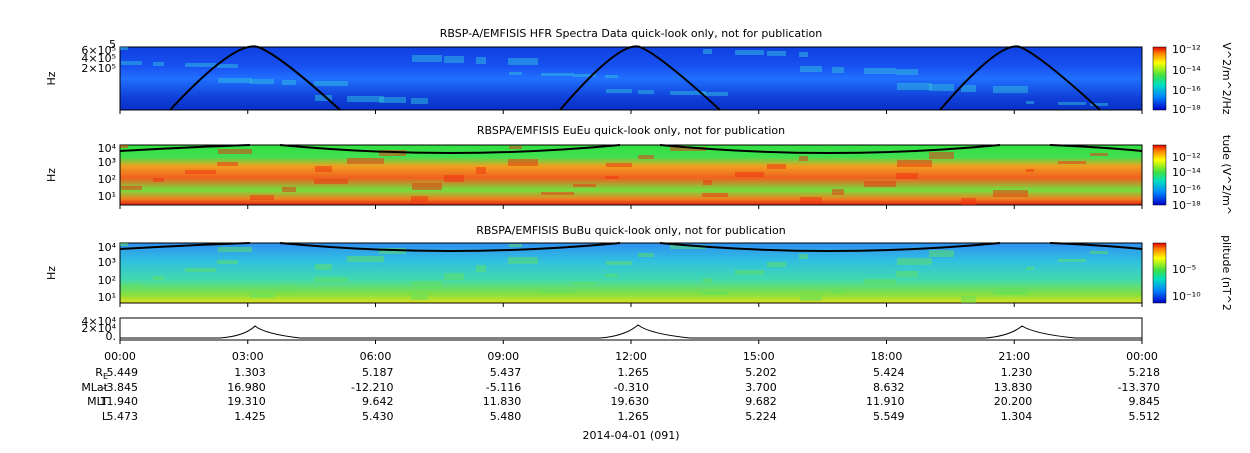 The image size is (1250, 453). I want to click on row-label-text: MLT, so click(97, 401).